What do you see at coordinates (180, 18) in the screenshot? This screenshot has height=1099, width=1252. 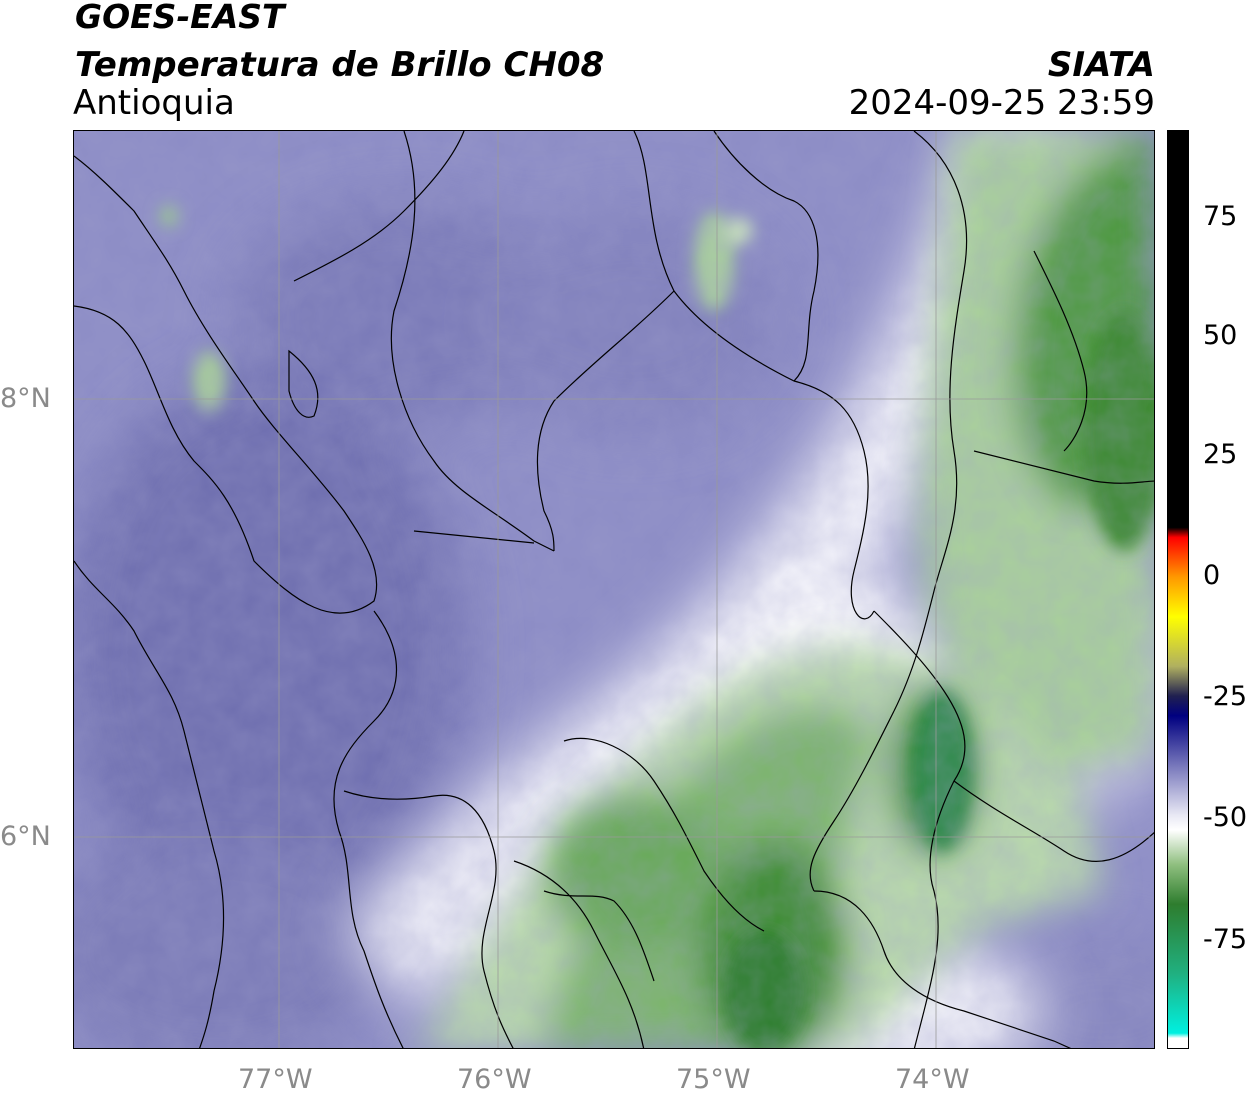 I see `satellite-title: GOES-EAST` at bounding box center [180, 18].